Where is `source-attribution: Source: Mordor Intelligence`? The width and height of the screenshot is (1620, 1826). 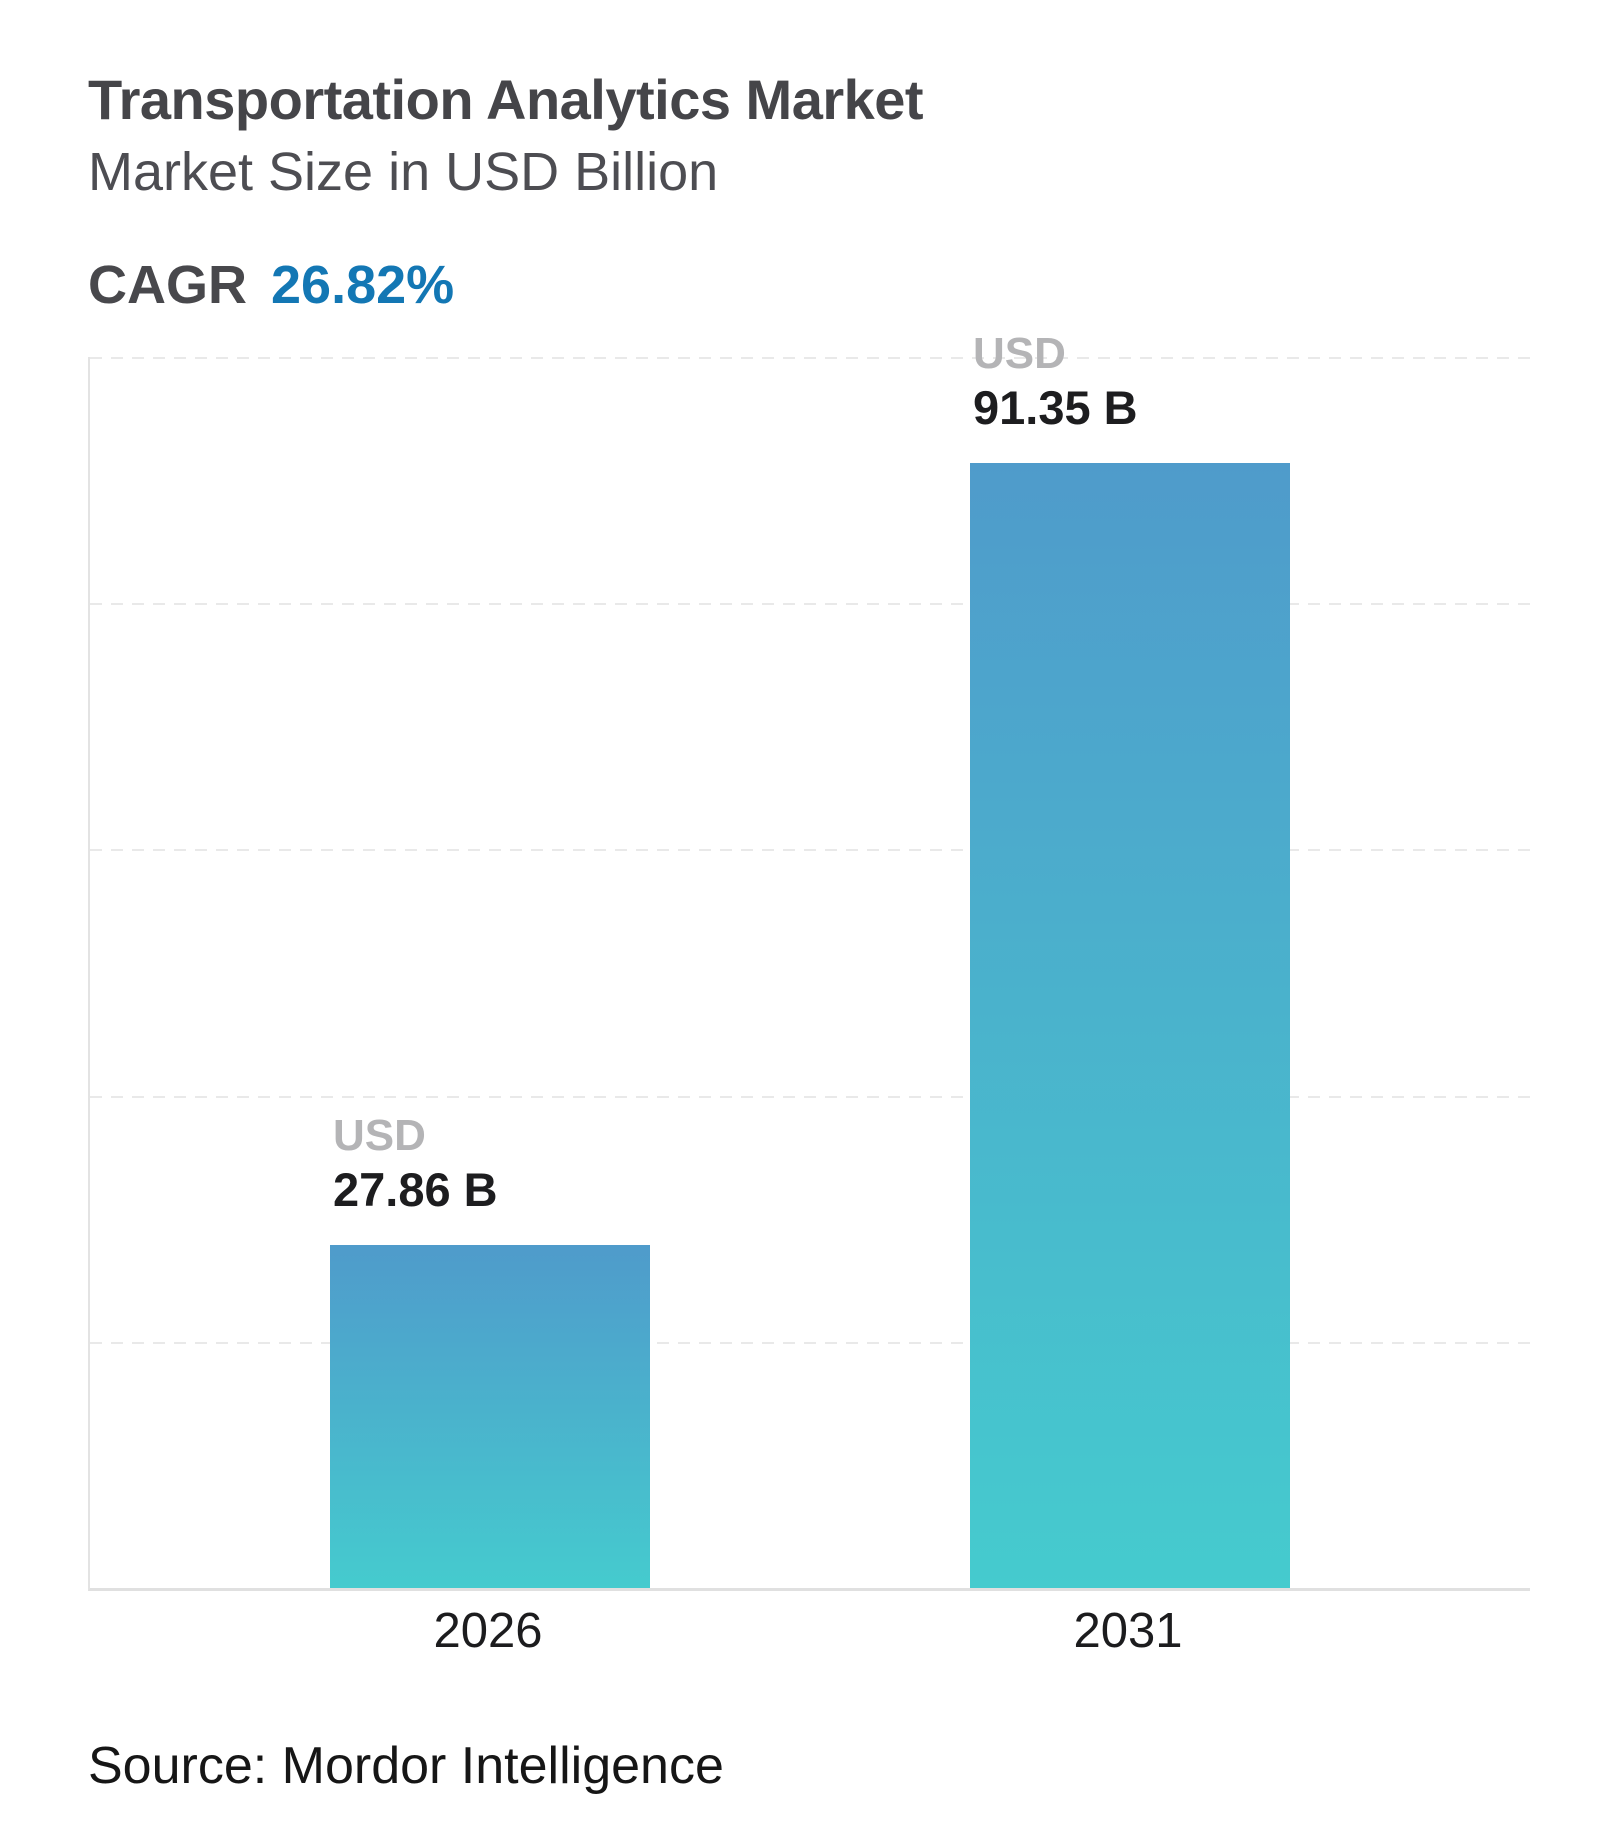 source-attribution: Source: Mordor Intelligence is located at coordinates (406, 1766).